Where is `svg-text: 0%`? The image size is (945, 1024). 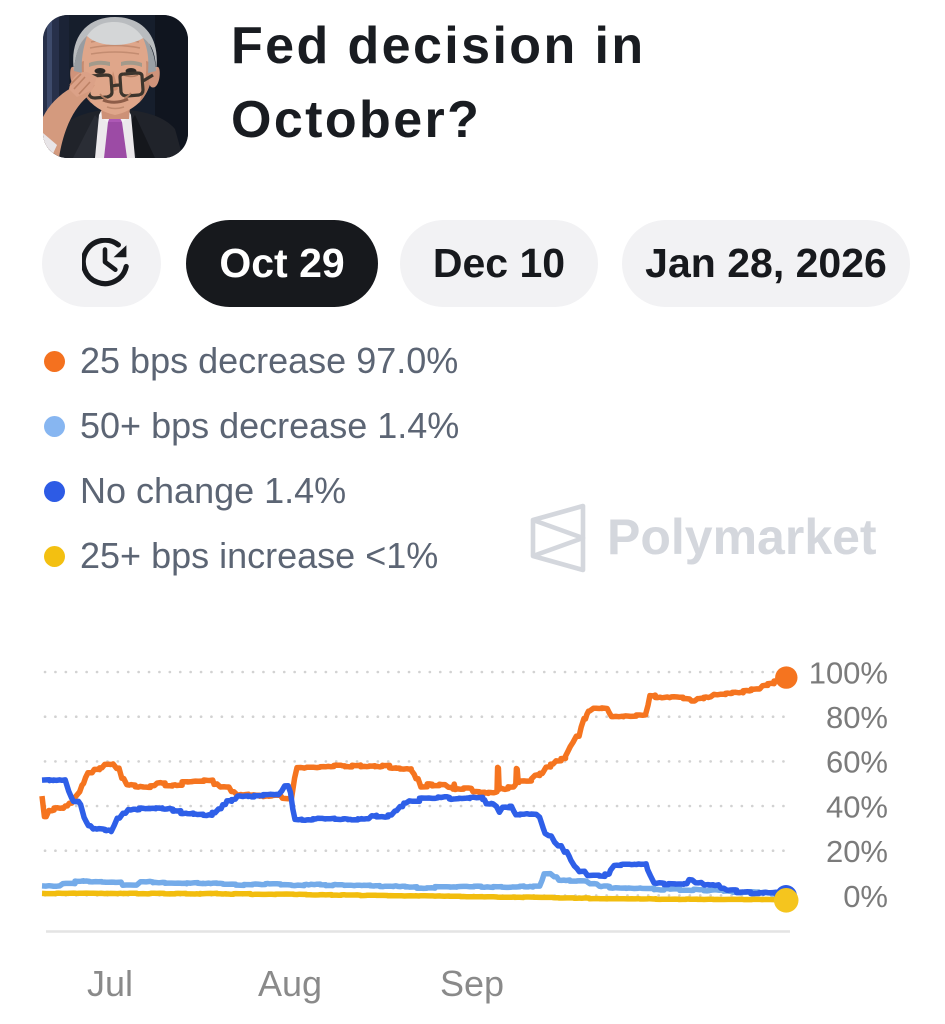
svg-text: 0% is located at coordinates (865, 896).